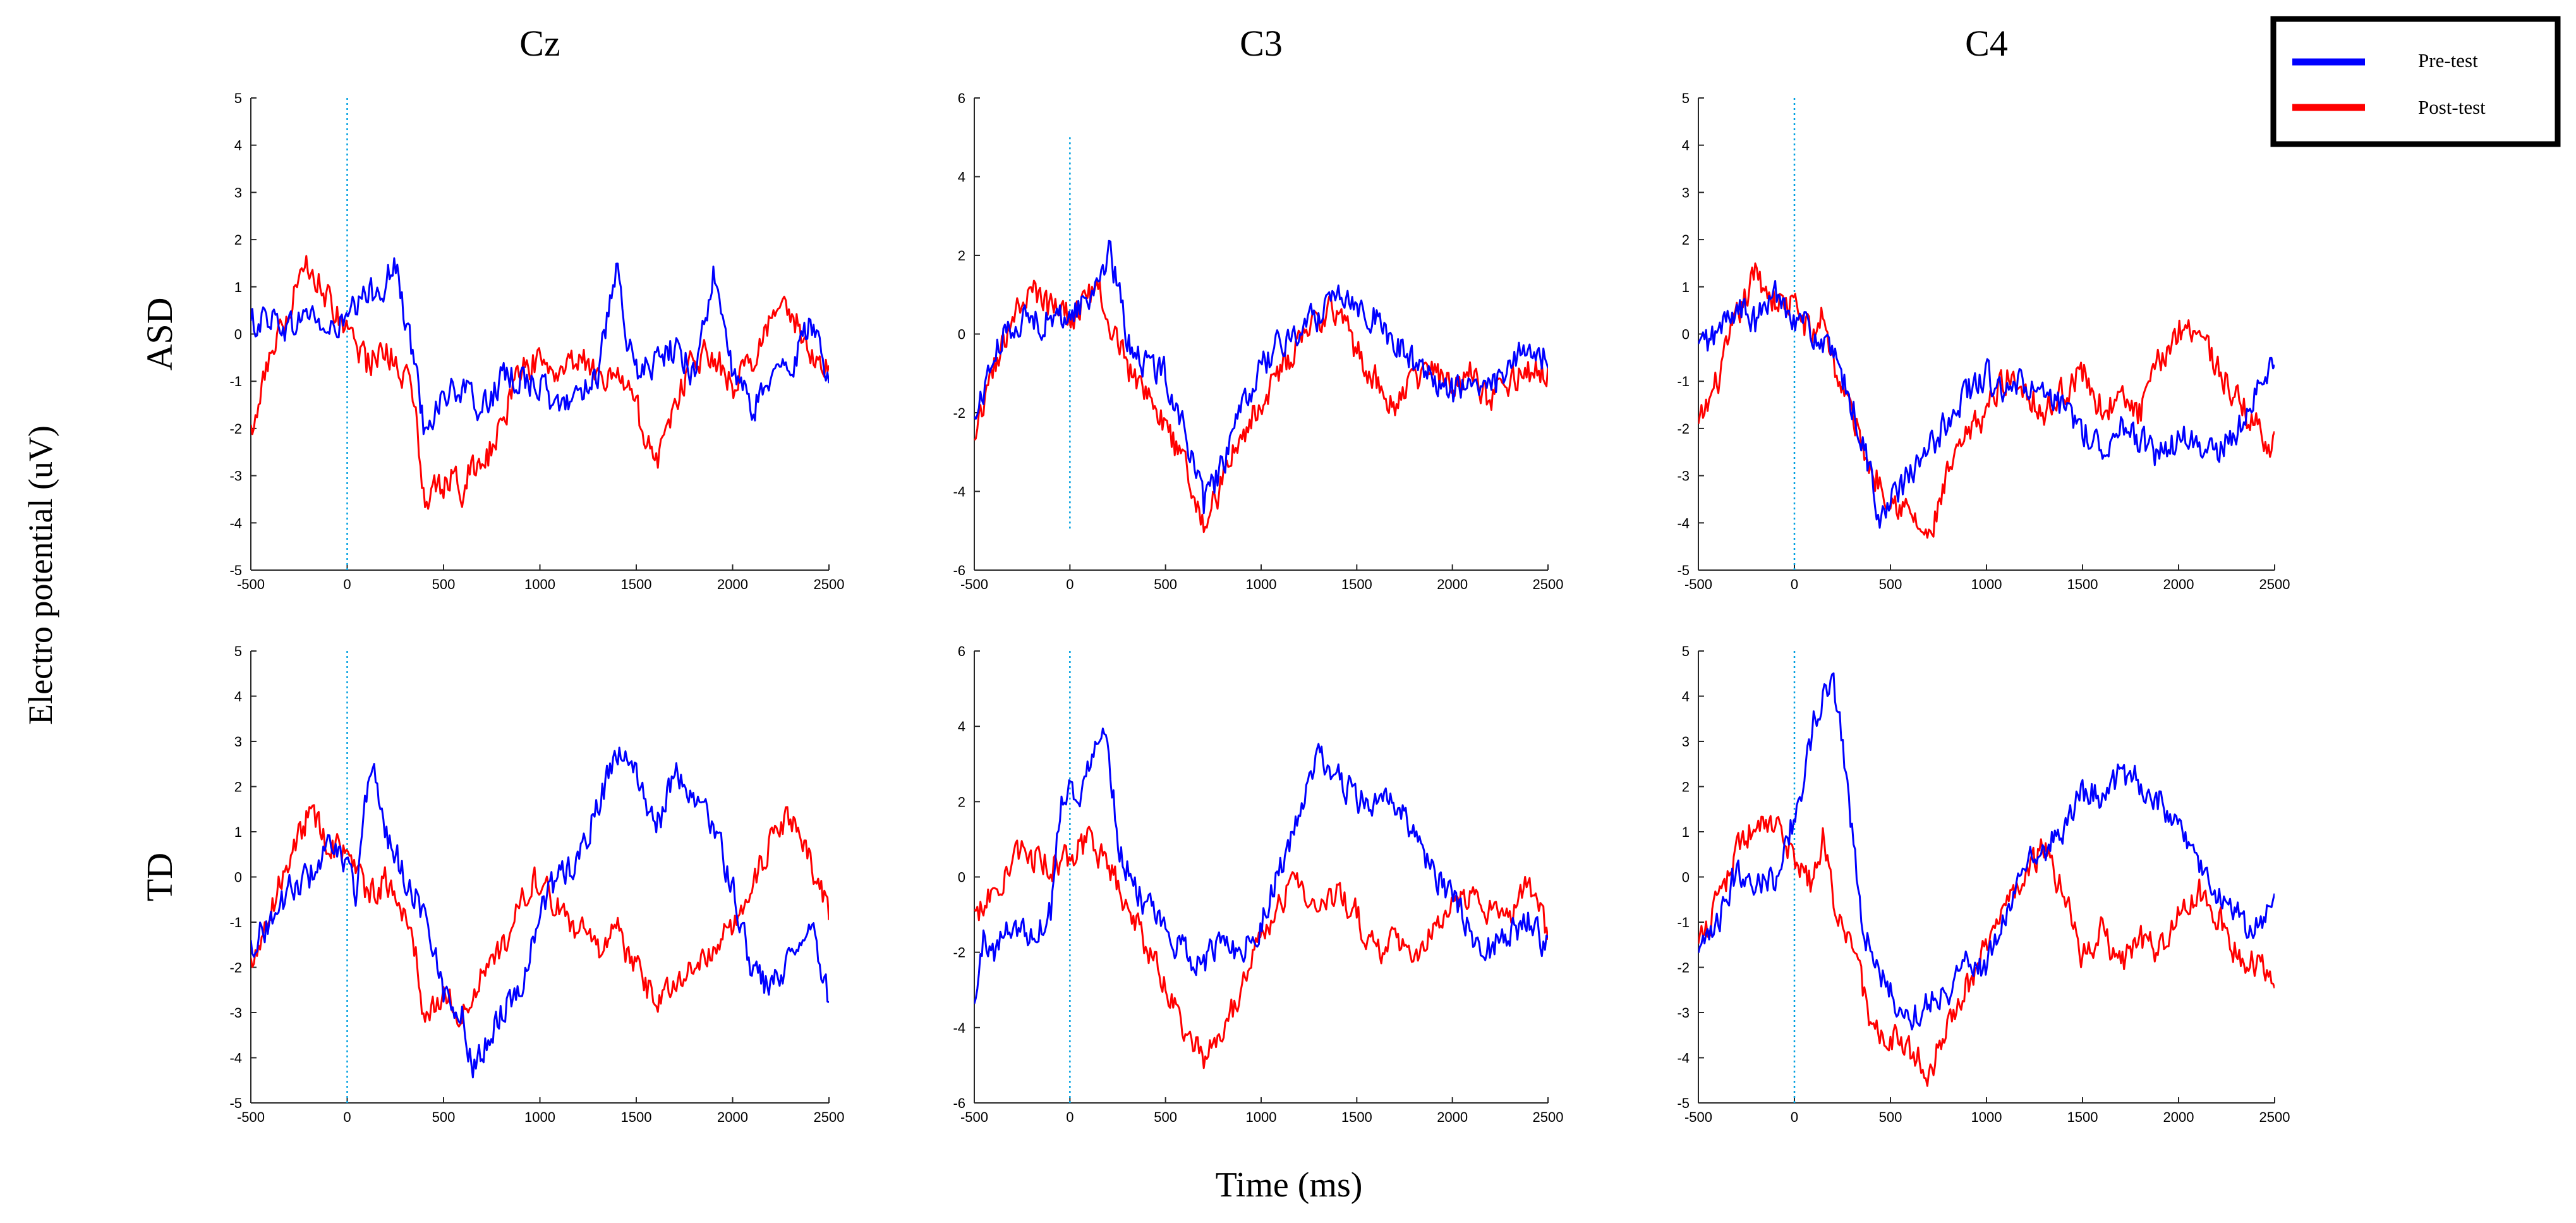  Describe the element at coordinates (2452, 107) in the screenshot. I see `legend-label-post-test: Post-test` at that location.